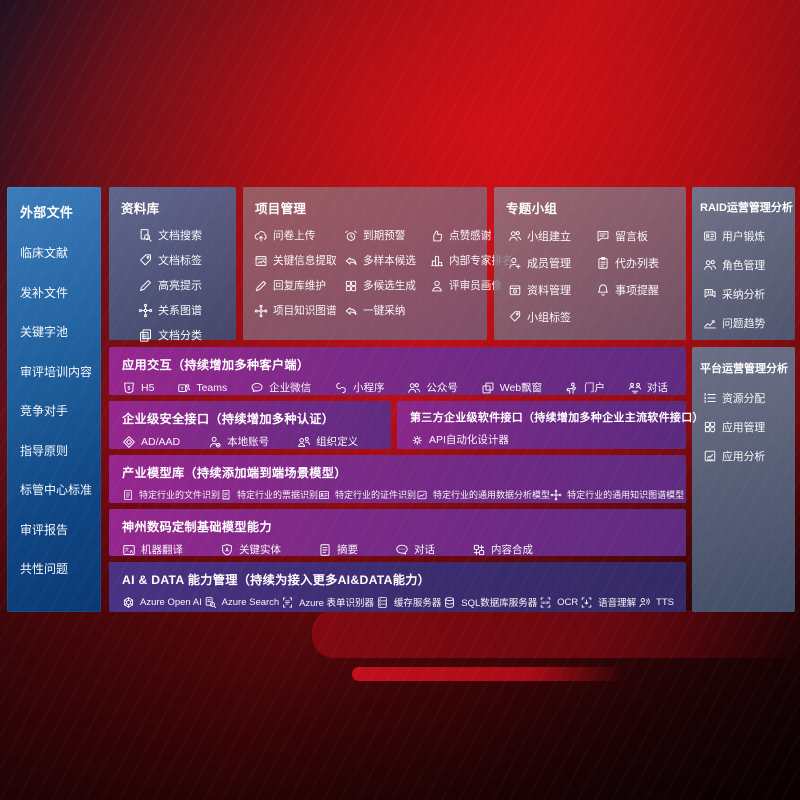 This screenshot has width=800, height=800. Describe the element at coordinates (470, 236) in the screenshot. I see `feature-label: 点赞感谢` at that location.